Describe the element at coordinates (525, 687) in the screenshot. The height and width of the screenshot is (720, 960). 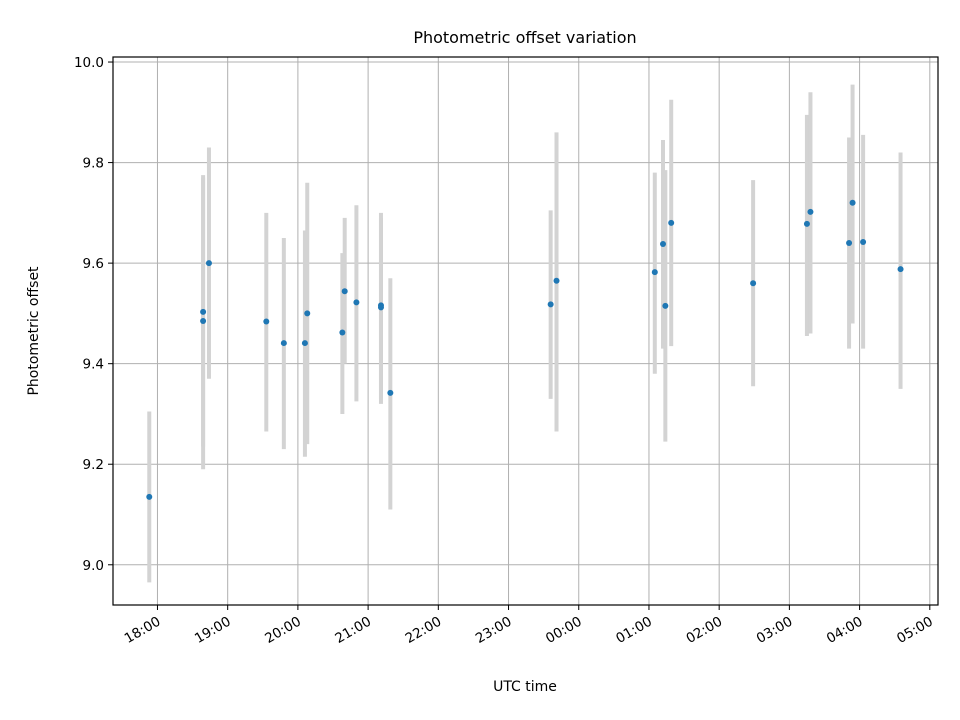
I see `x-axis-label: UTC time` at that location.